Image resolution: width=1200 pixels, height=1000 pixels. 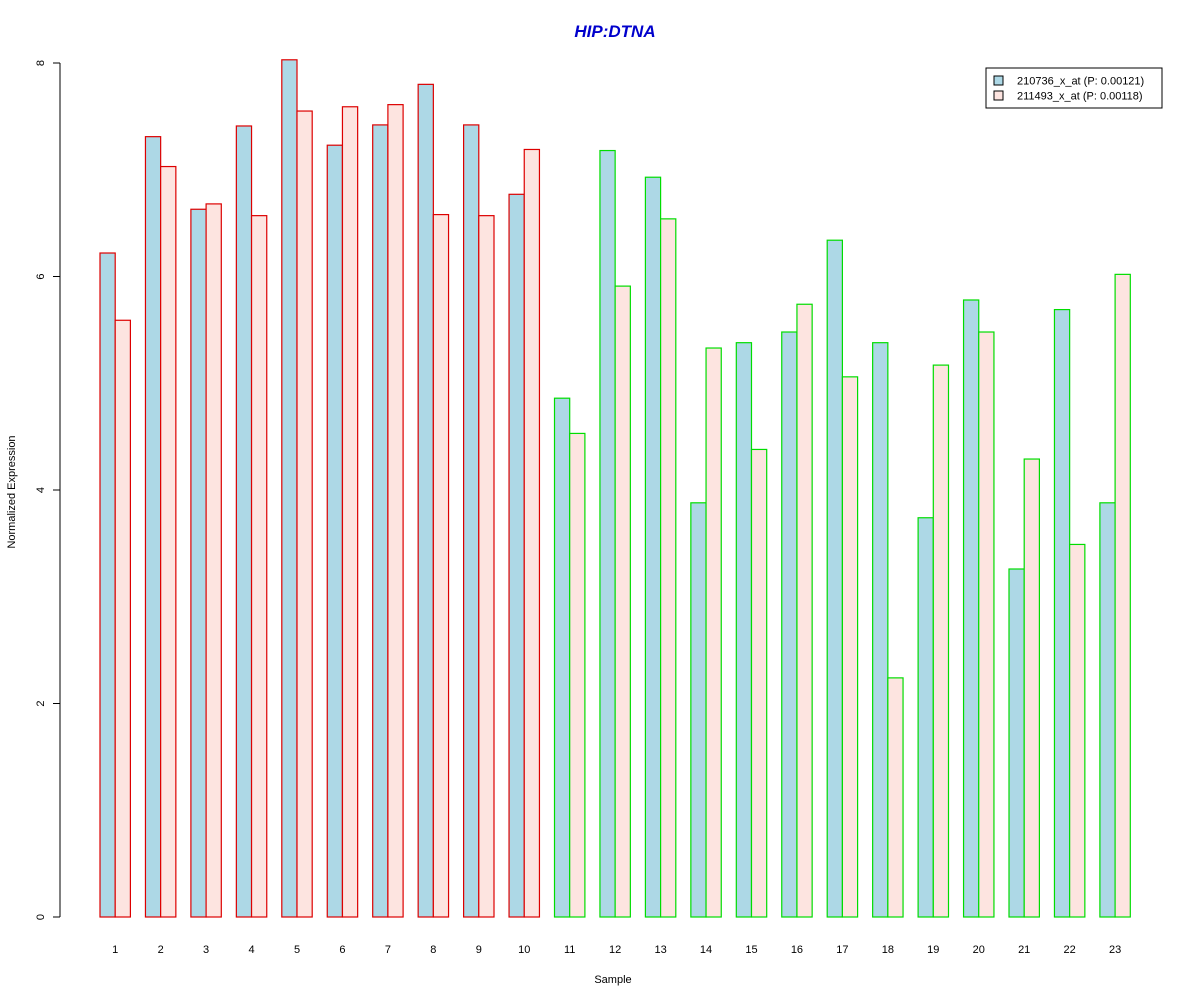 I want to click on x-tick-label: 10, so click(x=524, y=950).